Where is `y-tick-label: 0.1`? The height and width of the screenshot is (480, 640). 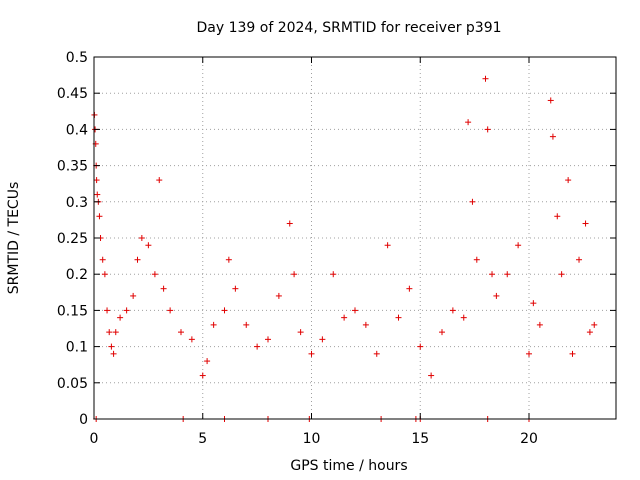 y-tick-label: 0.1 is located at coordinates (77, 348).